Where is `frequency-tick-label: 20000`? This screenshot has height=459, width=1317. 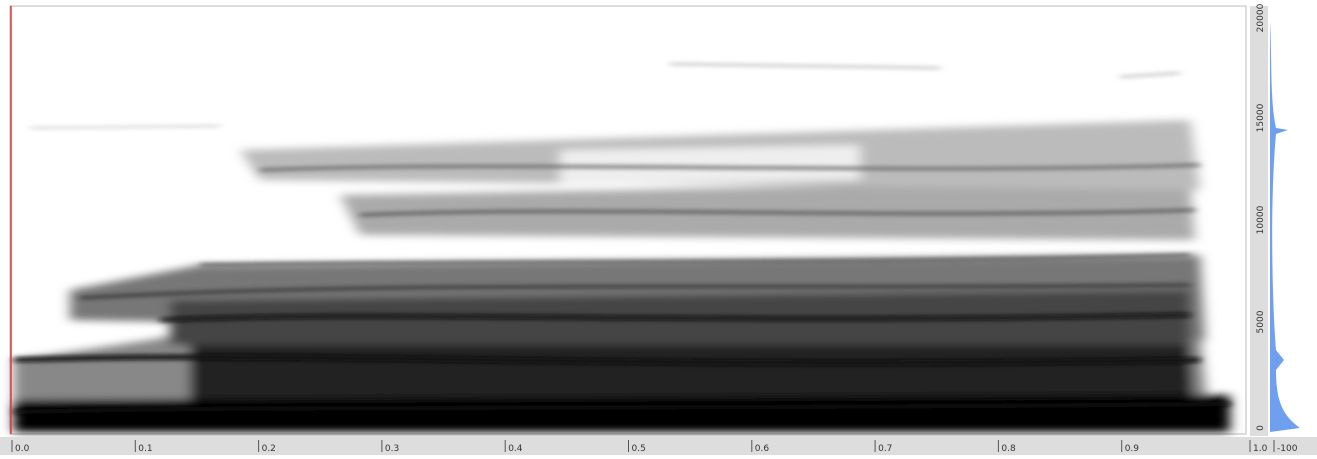 frequency-tick-label: 20000 is located at coordinates (1261, 17).